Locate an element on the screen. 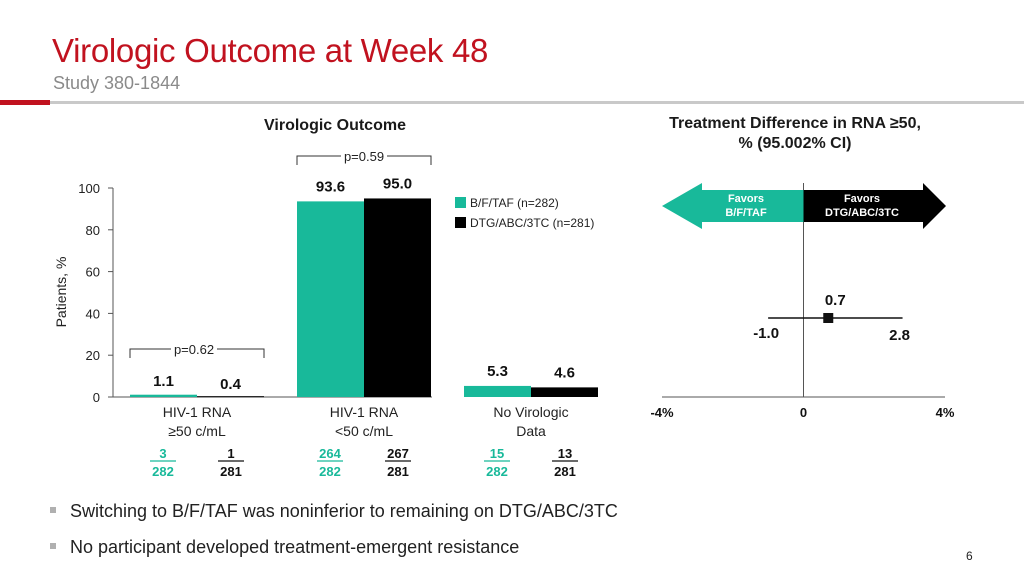  title-divider is located at coordinates (537, 102).